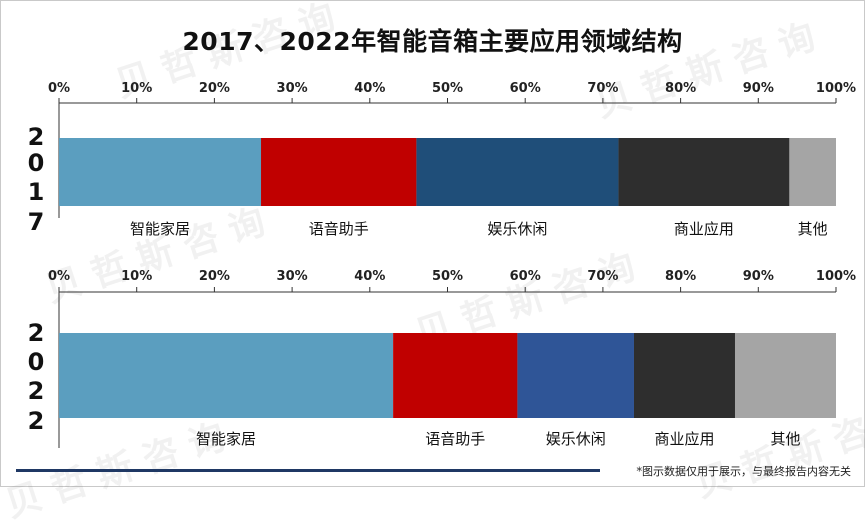  What do you see at coordinates (432, 41) in the screenshot?
I see `chart-title: 2017、2022年智能音箱主要应用领域结构` at bounding box center [432, 41].